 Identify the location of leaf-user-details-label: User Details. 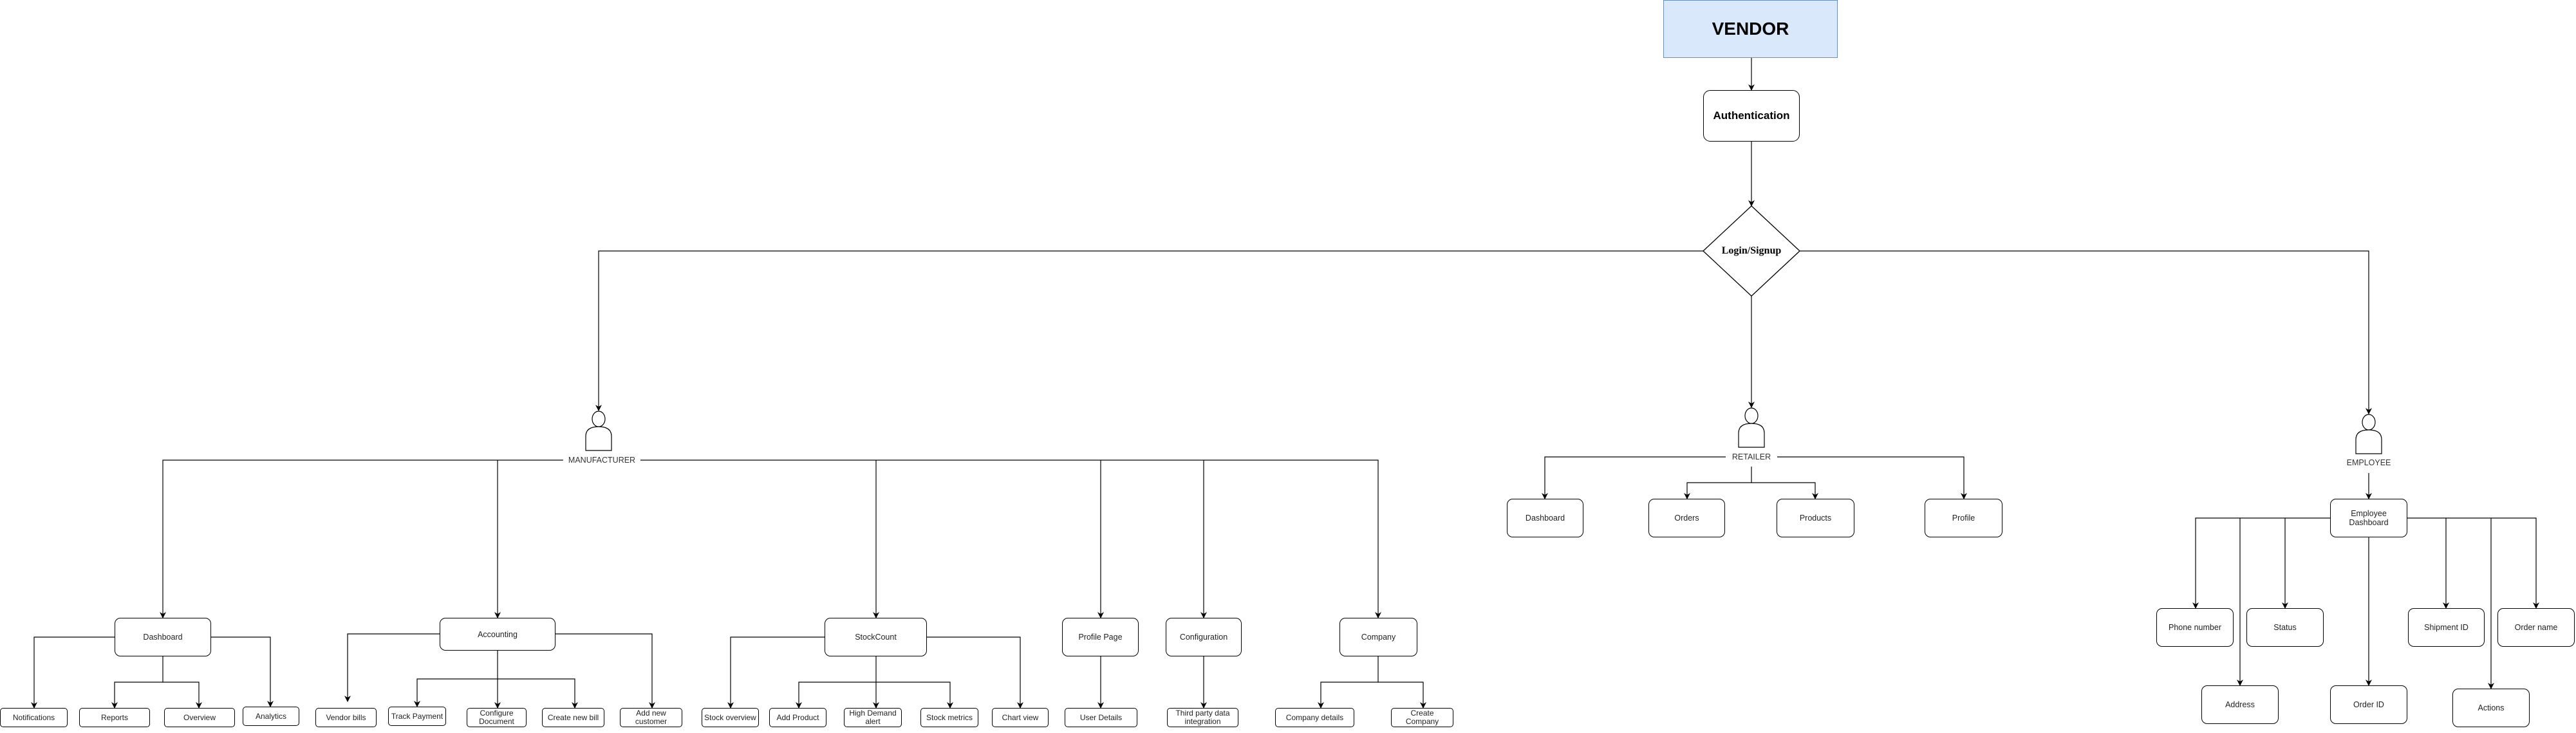
(1101, 717).